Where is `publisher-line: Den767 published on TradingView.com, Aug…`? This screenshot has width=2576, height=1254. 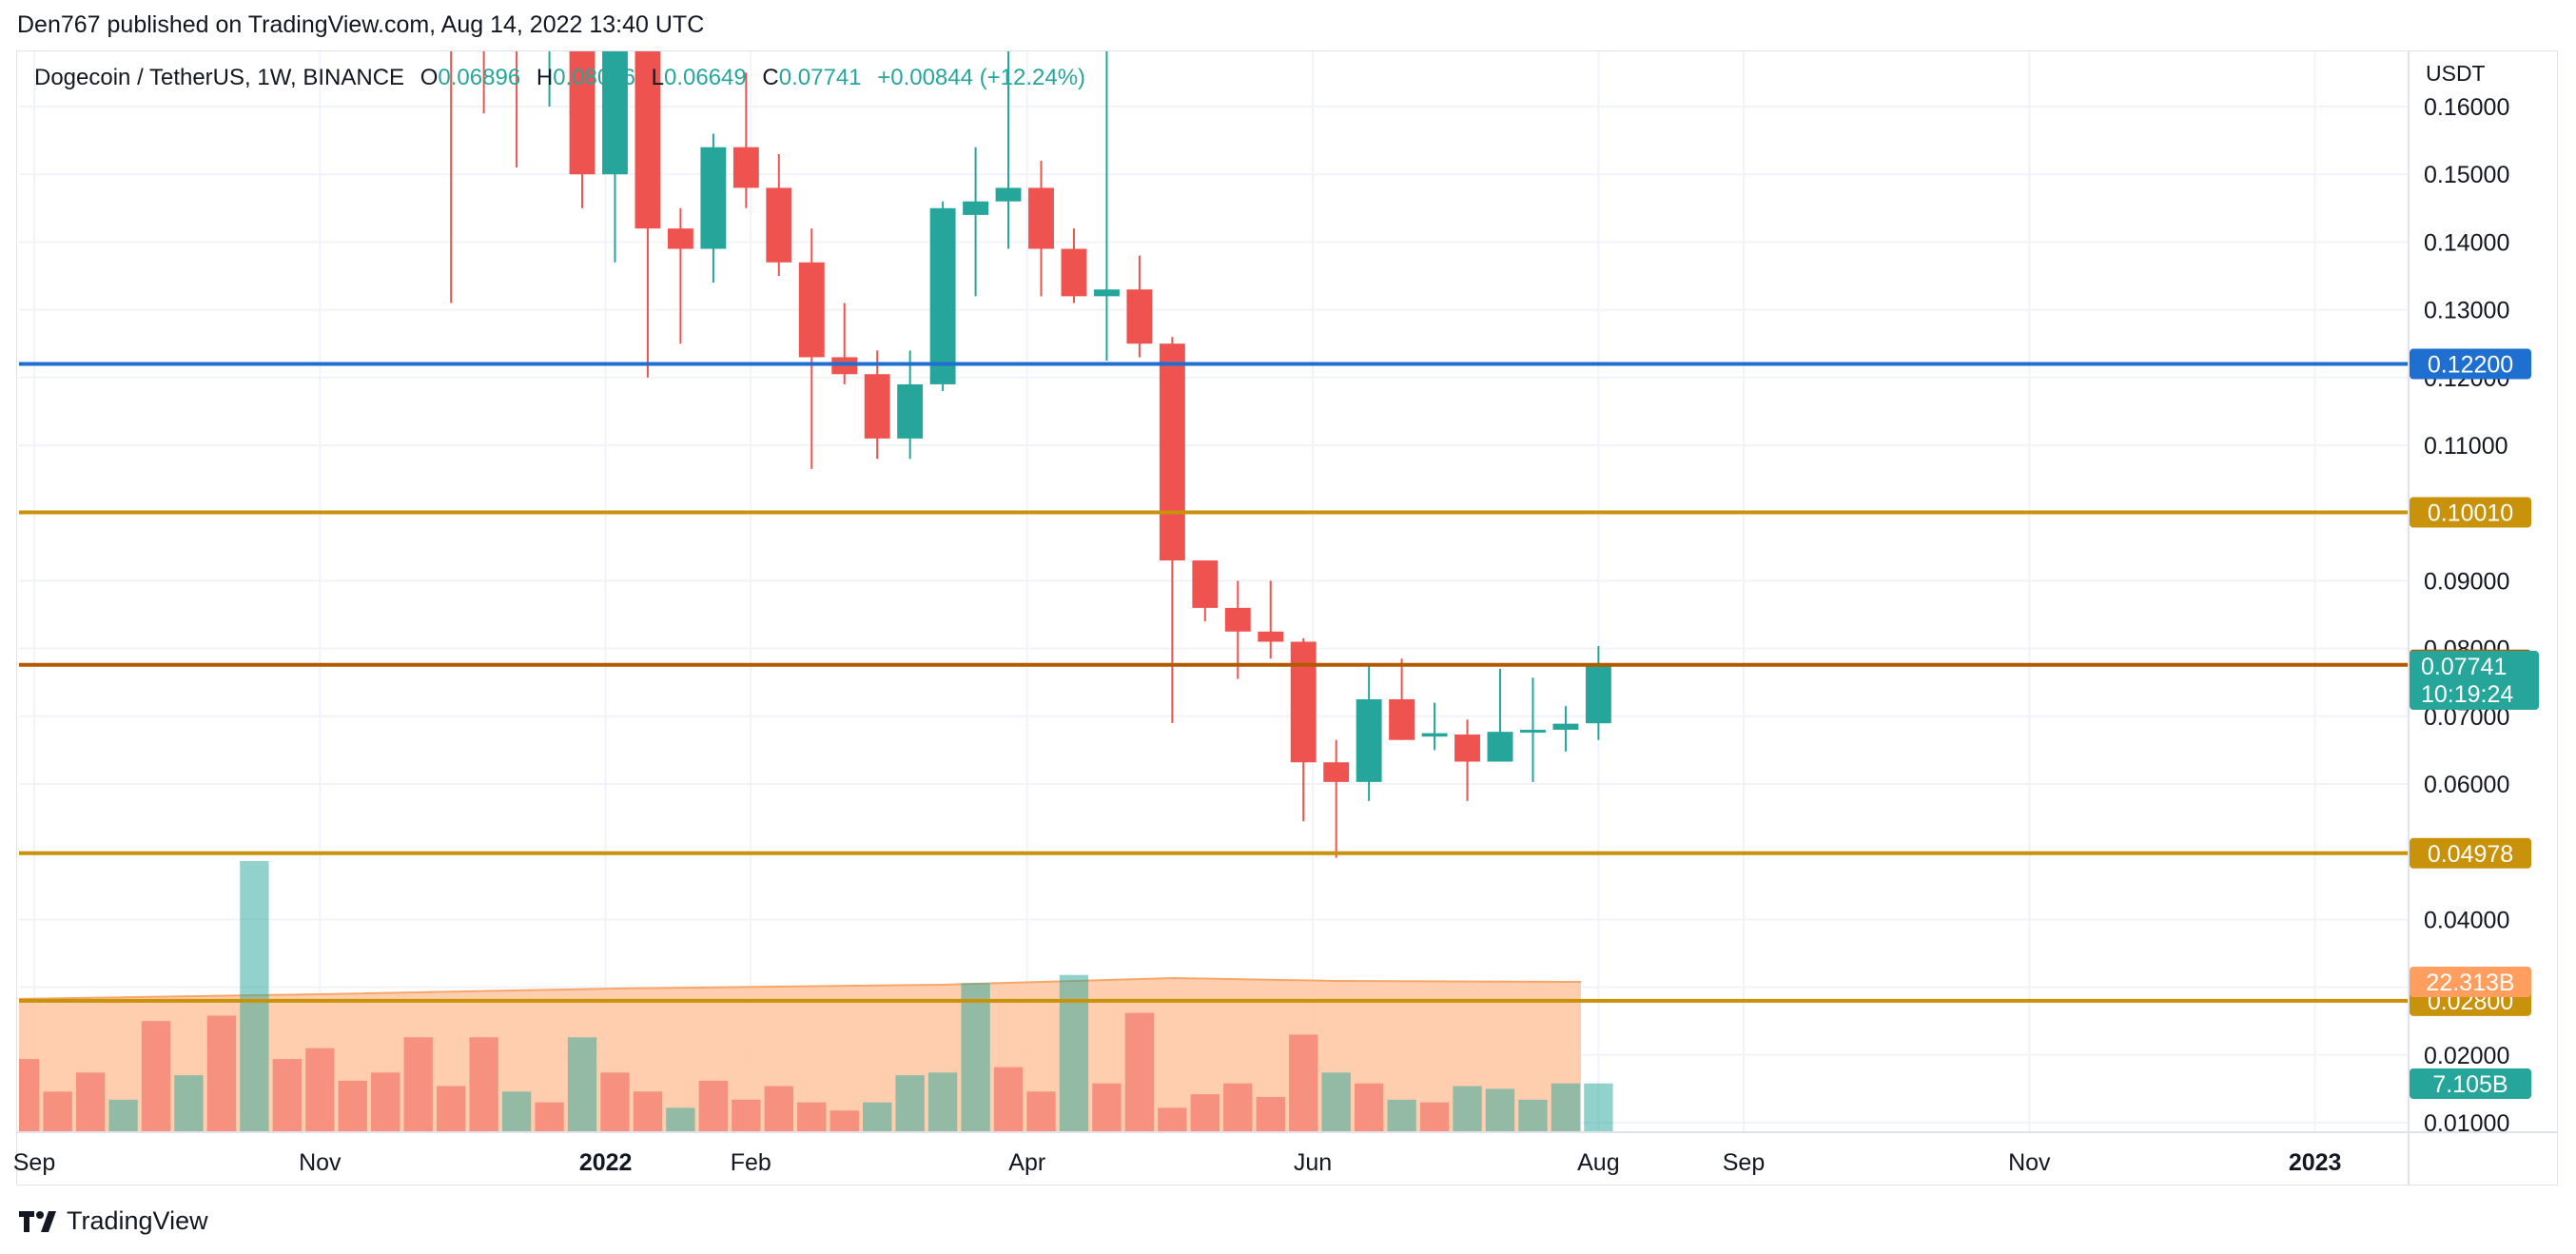
publisher-line: Den767 published on TradingView.com, Aug… is located at coordinates (361, 24).